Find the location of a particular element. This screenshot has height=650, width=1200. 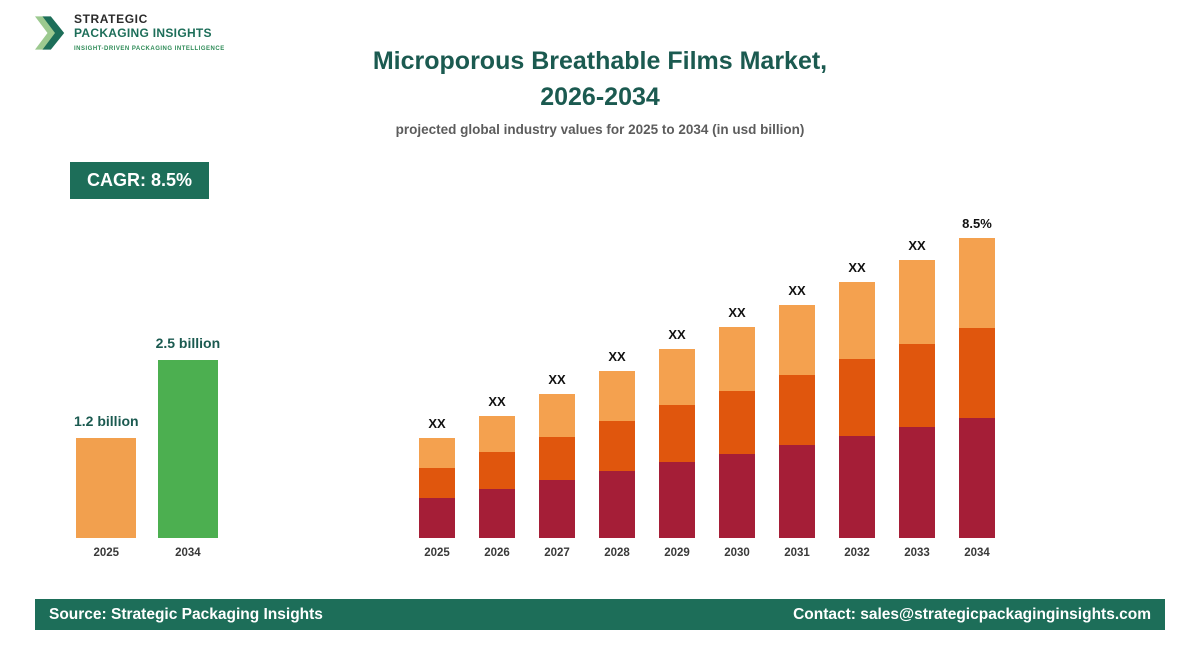

projection-year-label-2025: 2025 is located at coordinates (437, 553).